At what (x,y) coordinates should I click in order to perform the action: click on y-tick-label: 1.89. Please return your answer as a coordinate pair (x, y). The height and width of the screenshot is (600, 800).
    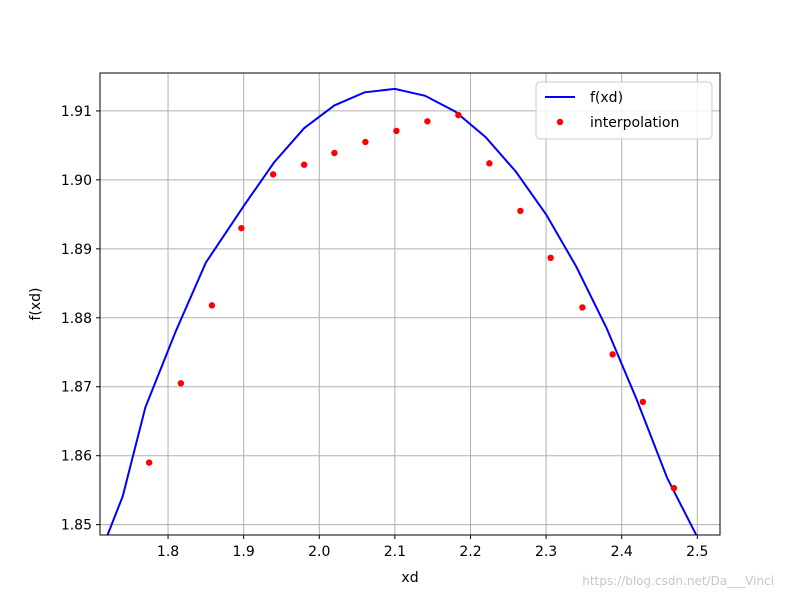
    Looking at the image, I should click on (76, 250).